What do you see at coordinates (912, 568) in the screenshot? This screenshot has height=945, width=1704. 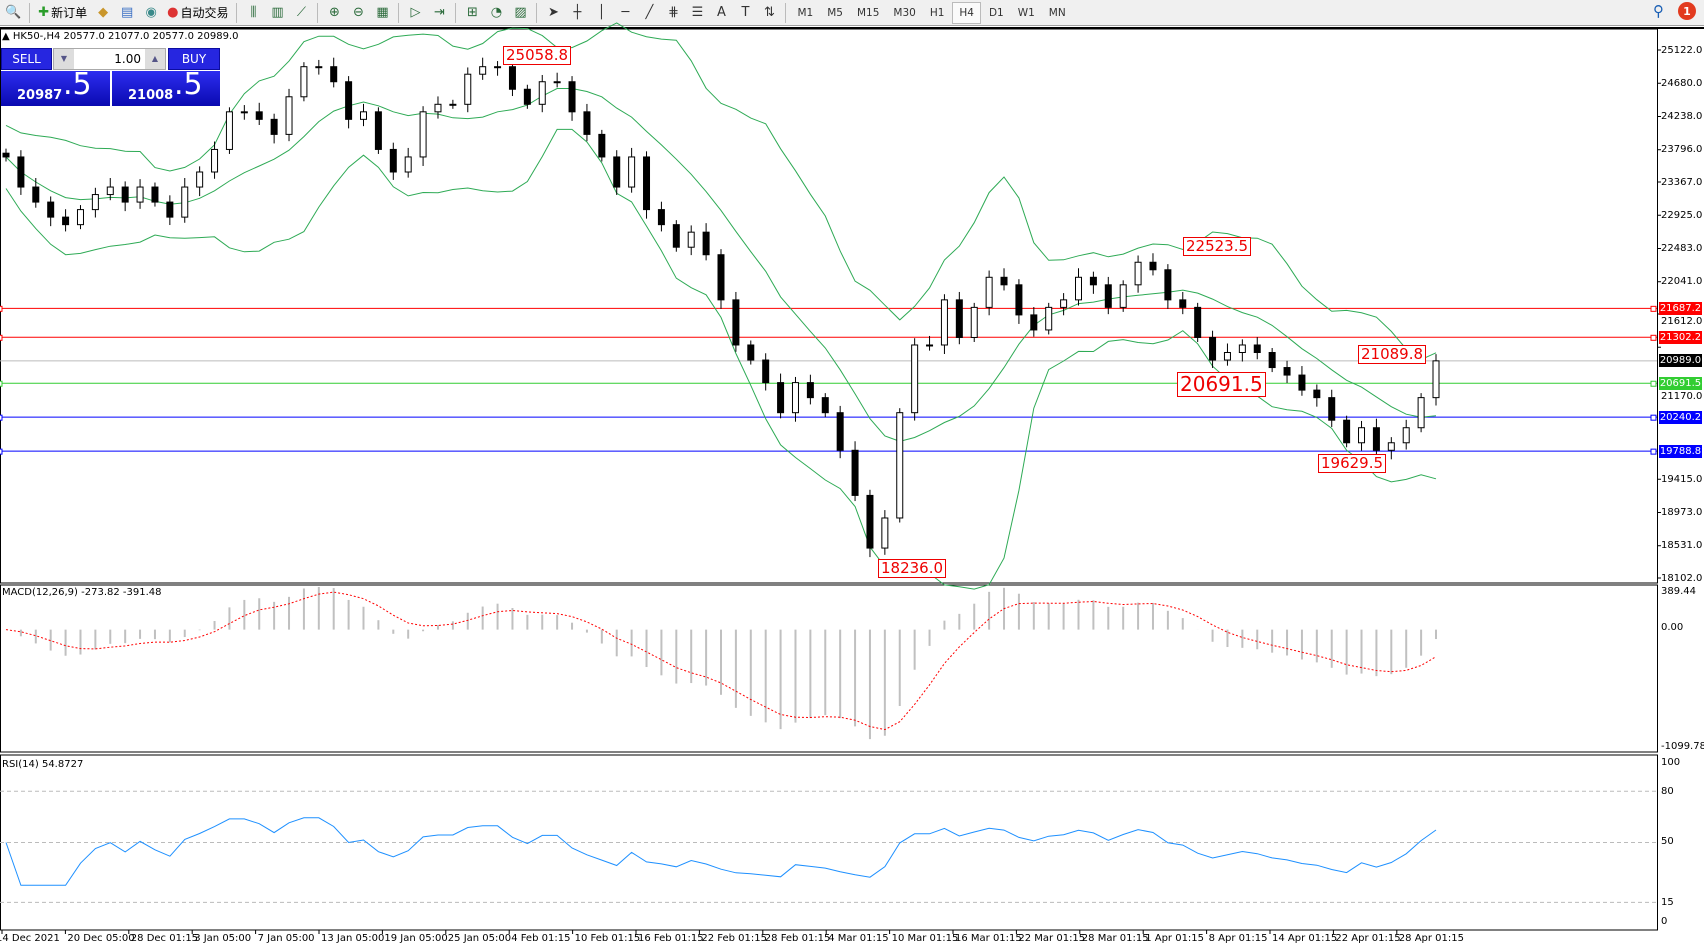 I see `price-label-low: 18236.0` at bounding box center [912, 568].